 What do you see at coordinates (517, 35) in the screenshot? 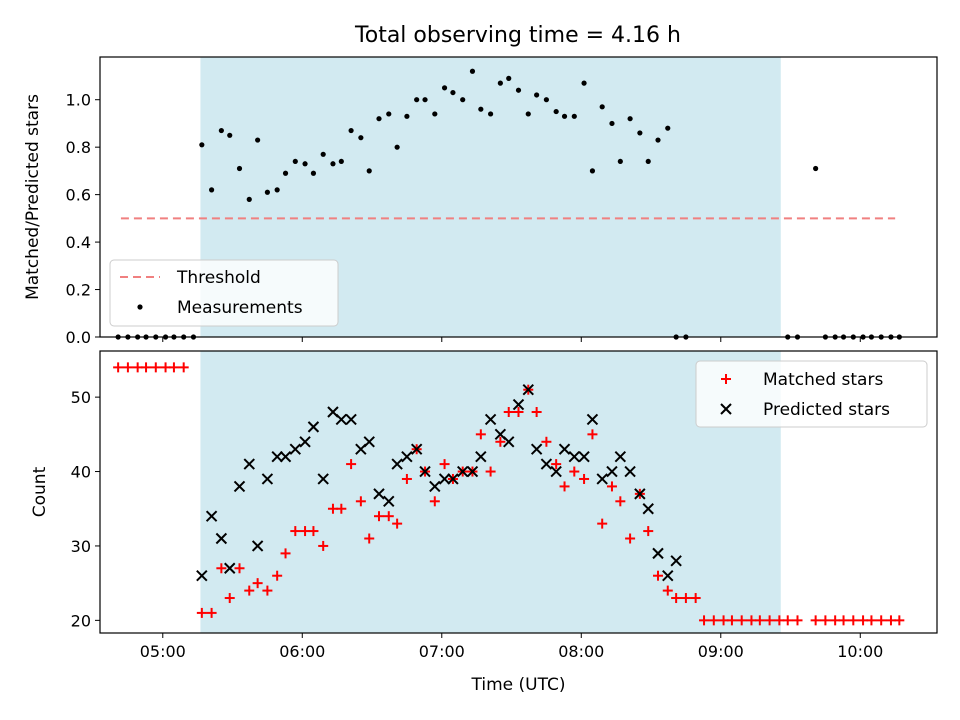
I see `chart-title: Total observing time = 4.16 h` at bounding box center [517, 35].